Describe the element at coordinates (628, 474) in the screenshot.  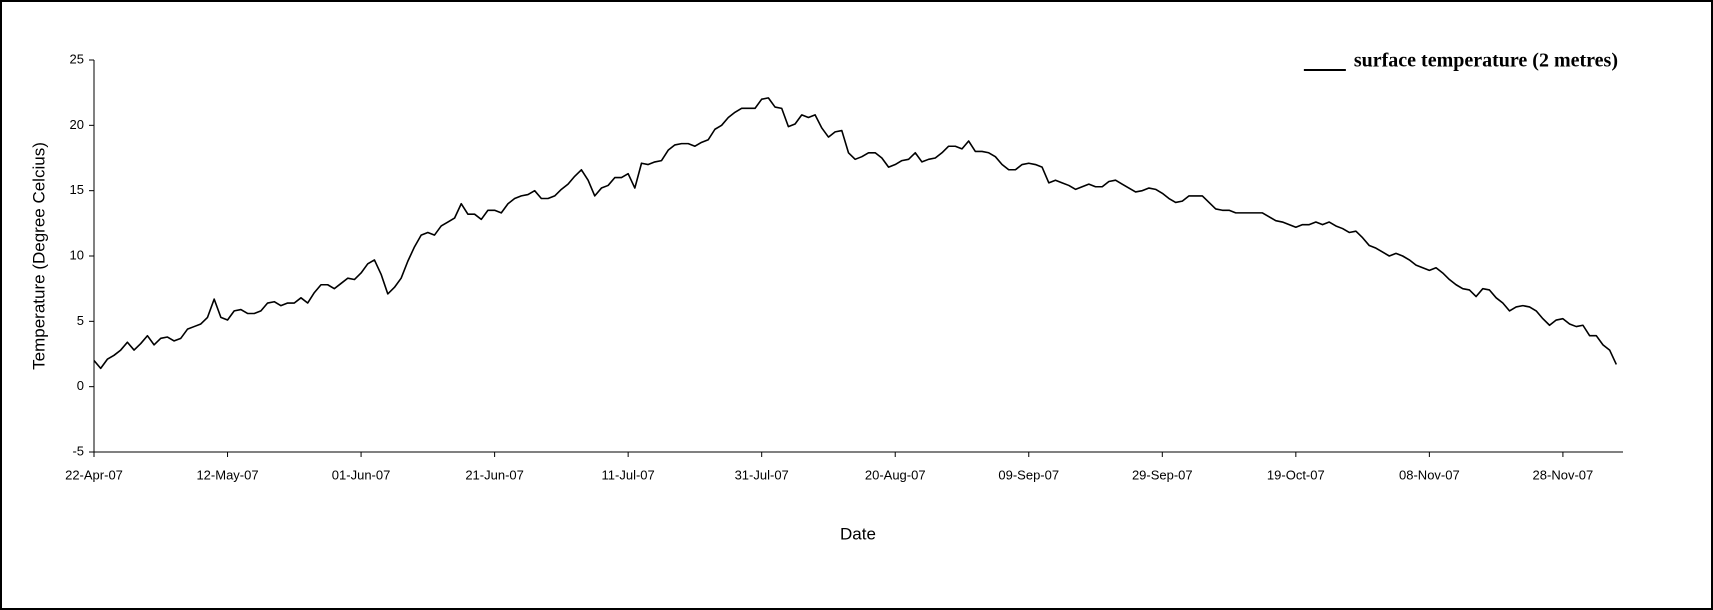
I see `x-tick-label: 11-Jul-07` at that location.